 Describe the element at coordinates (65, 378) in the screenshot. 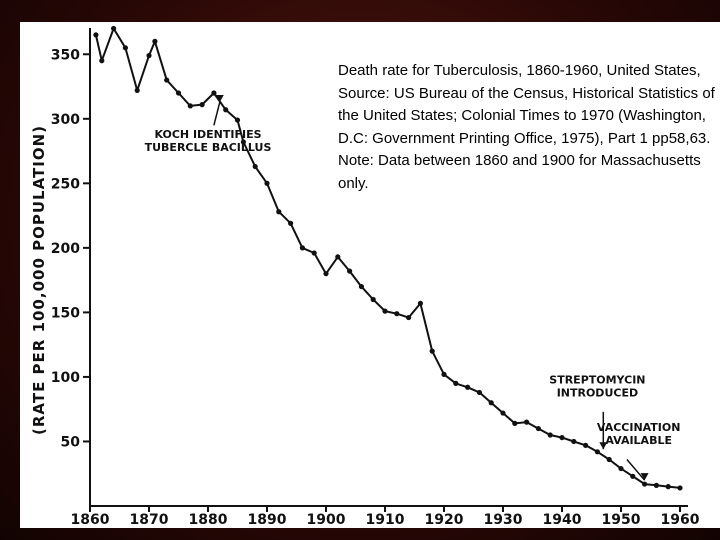

I see `y-tick-label: 100` at that location.